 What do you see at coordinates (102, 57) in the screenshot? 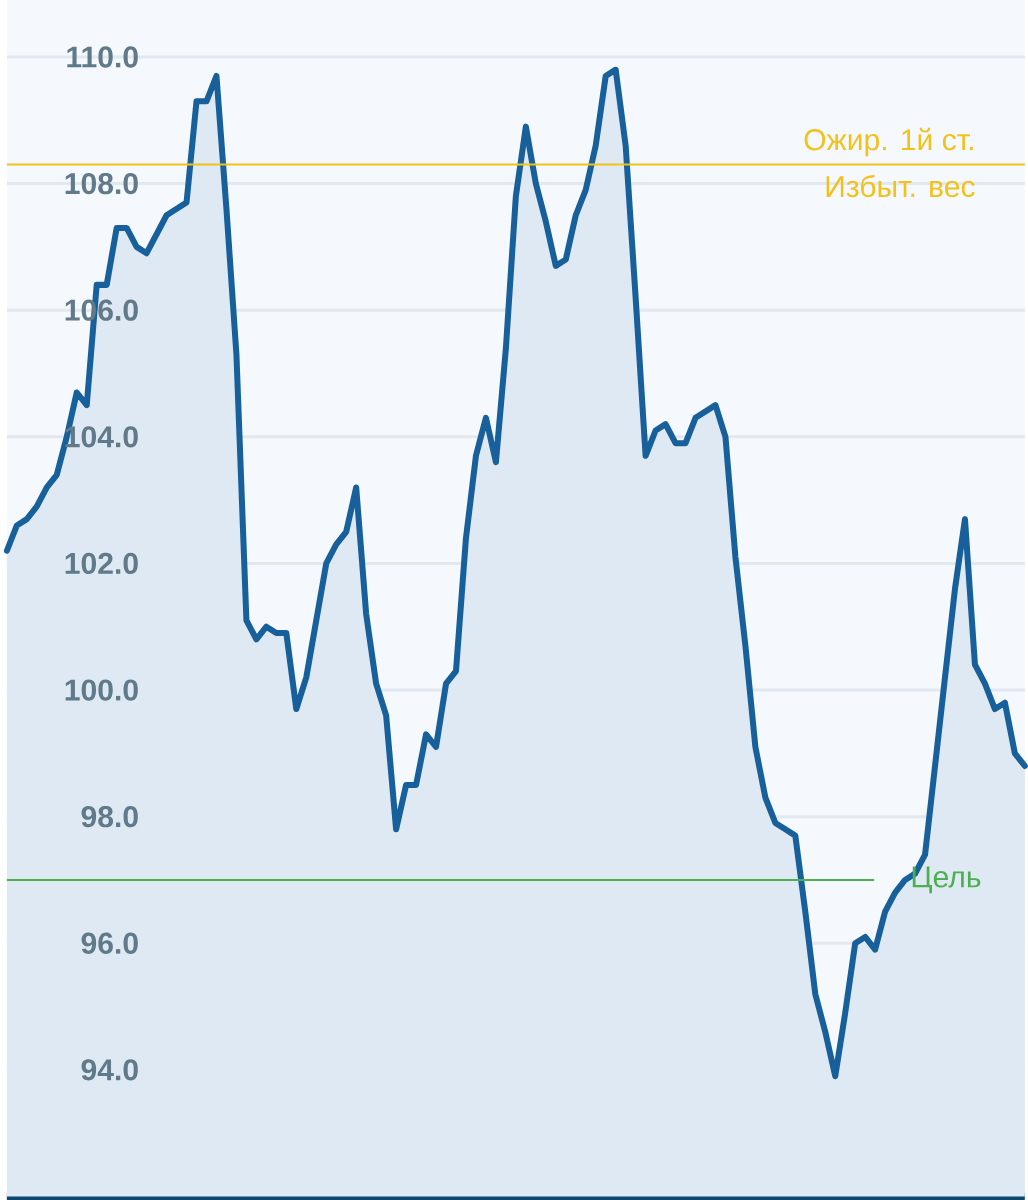
I see `y-tick-label: 110.0` at bounding box center [102, 57].